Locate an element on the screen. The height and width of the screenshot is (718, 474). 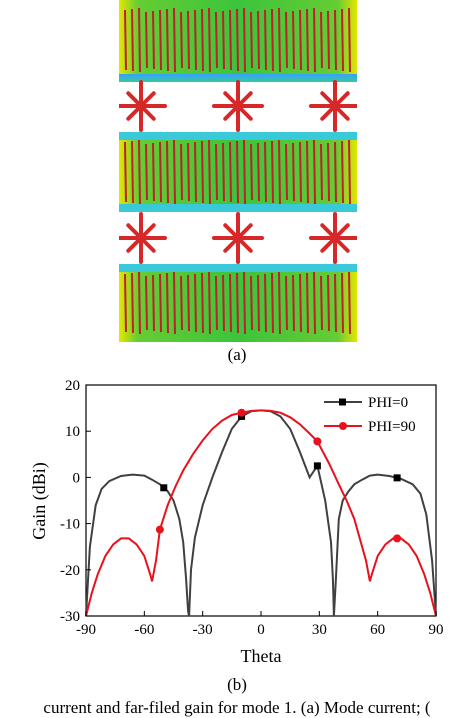
y-tick-label: 10 is located at coordinates (72, 432).